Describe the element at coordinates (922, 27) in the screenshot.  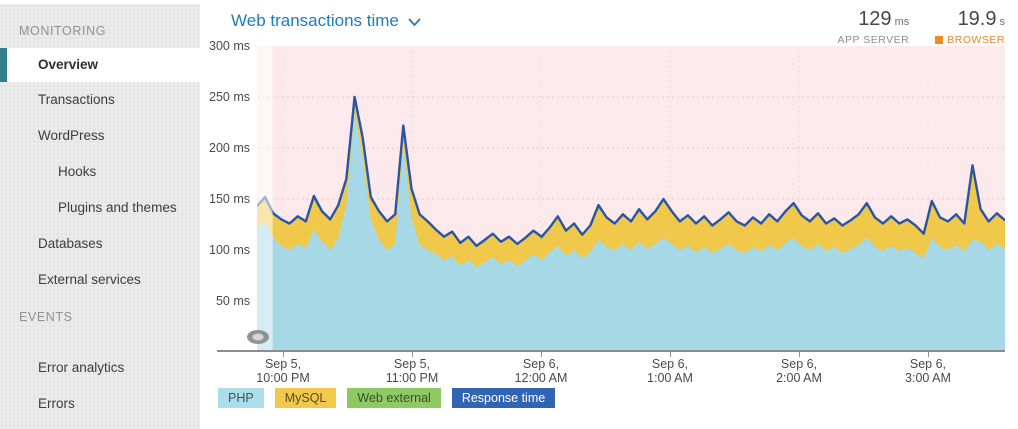
I see `summary-stats: 129 ms APP SERVER 19.9 s BROWSER` at that location.